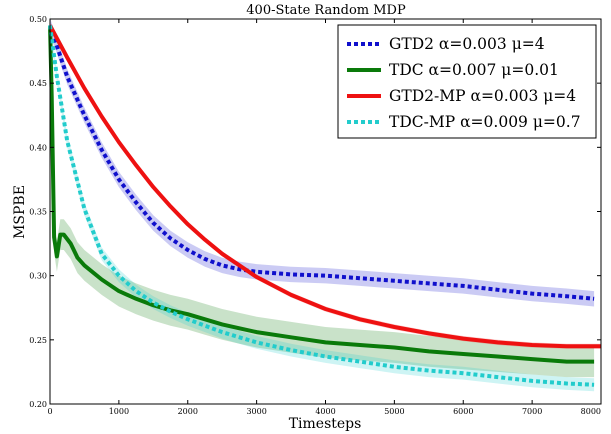 The height and width of the screenshot is (434, 611). Describe the element at coordinates (325, 411) in the screenshot. I see `x-tick-label: 4000` at that location.